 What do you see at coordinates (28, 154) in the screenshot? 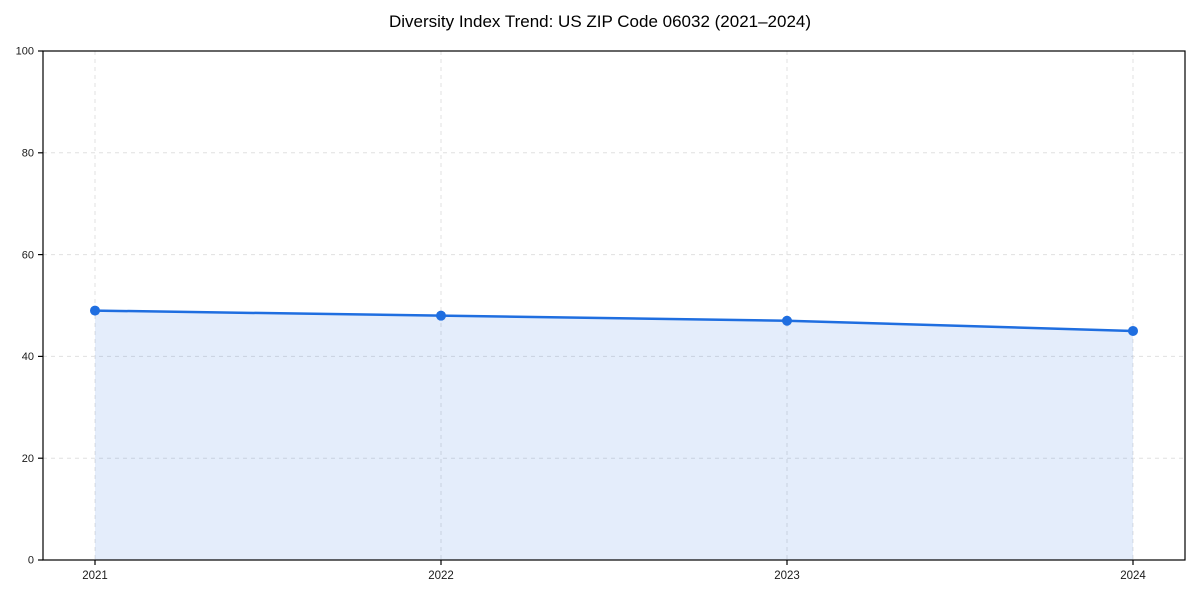
I see `y-tick-label: 80` at bounding box center [28, 154].